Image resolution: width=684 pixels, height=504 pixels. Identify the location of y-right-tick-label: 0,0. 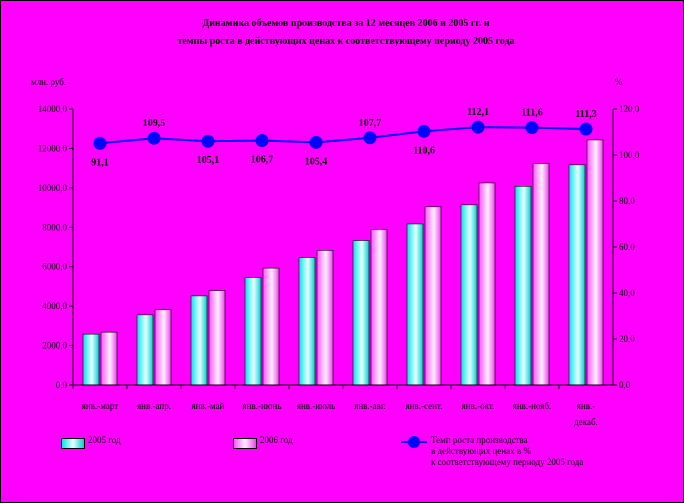
(625, 385).